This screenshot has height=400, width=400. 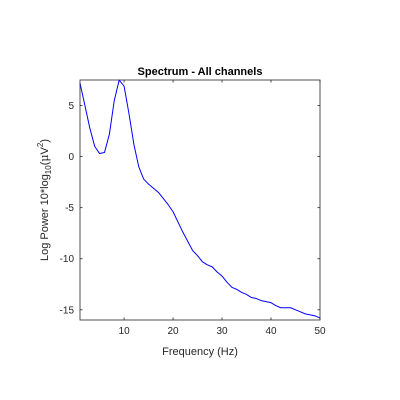 I want to click on chart-title: Spectrum - All channels, so click(x=200, y=72).